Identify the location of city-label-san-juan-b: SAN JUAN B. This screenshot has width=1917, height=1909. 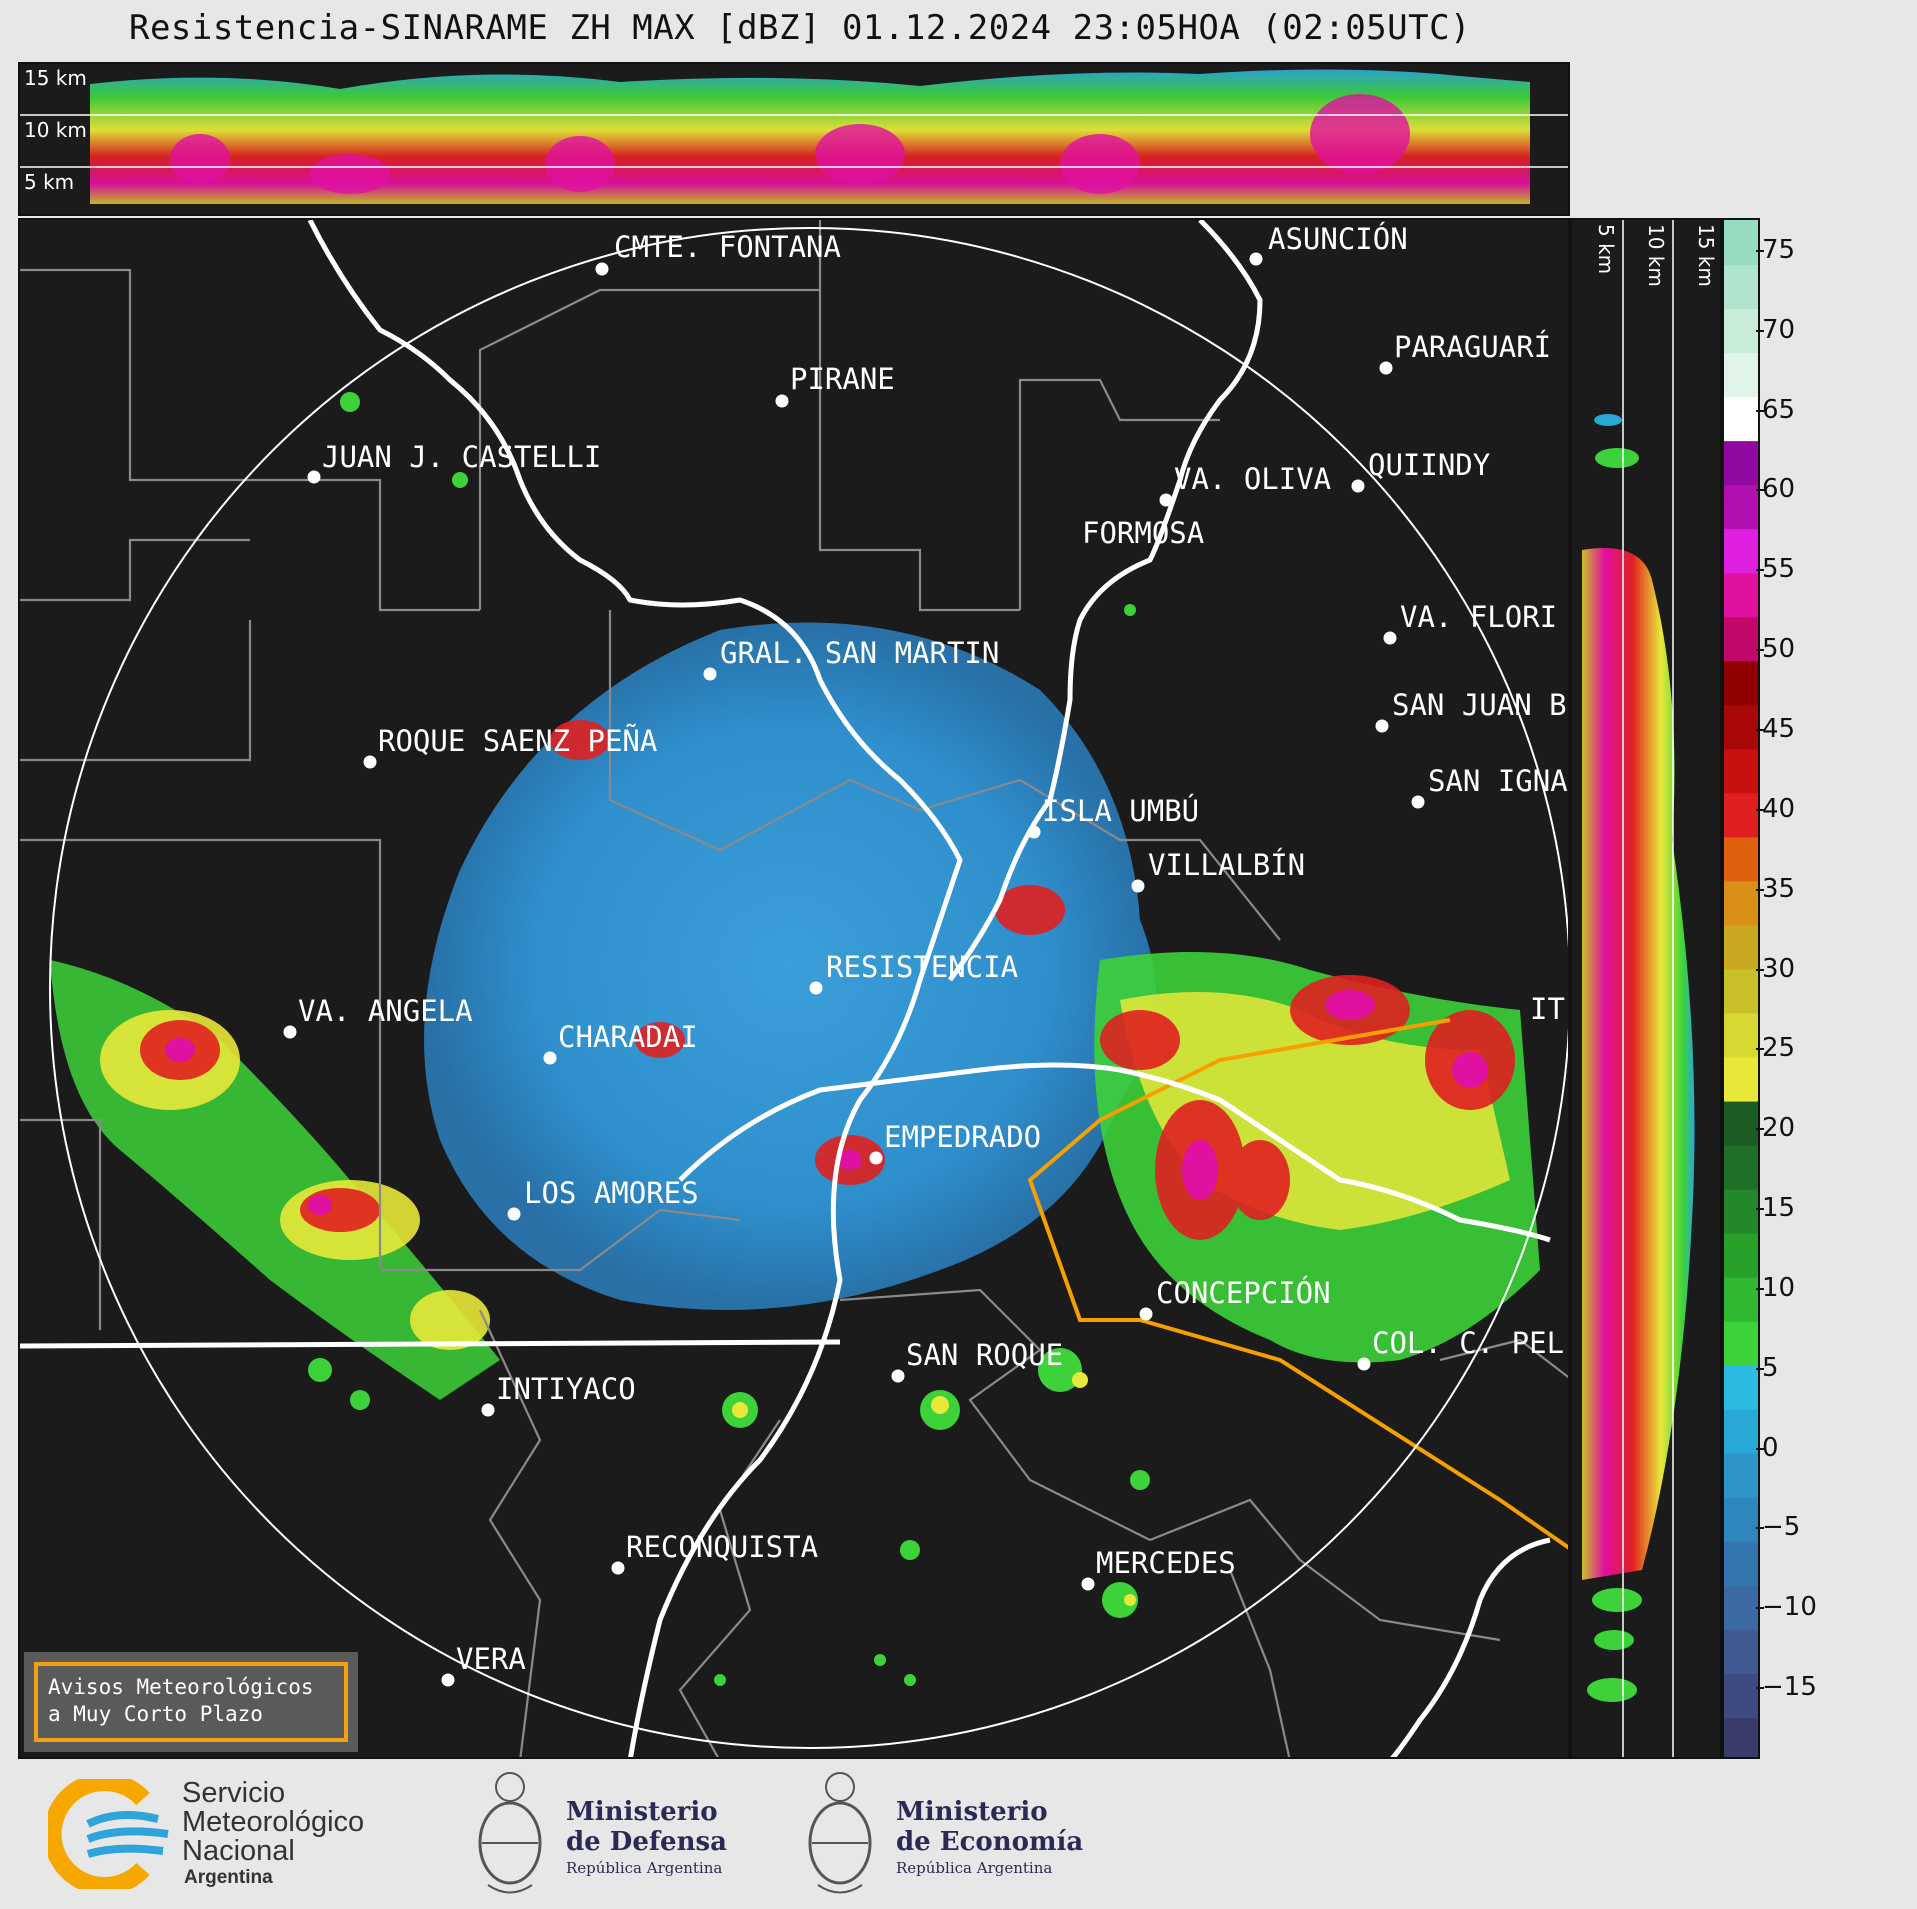
(1479, 705).